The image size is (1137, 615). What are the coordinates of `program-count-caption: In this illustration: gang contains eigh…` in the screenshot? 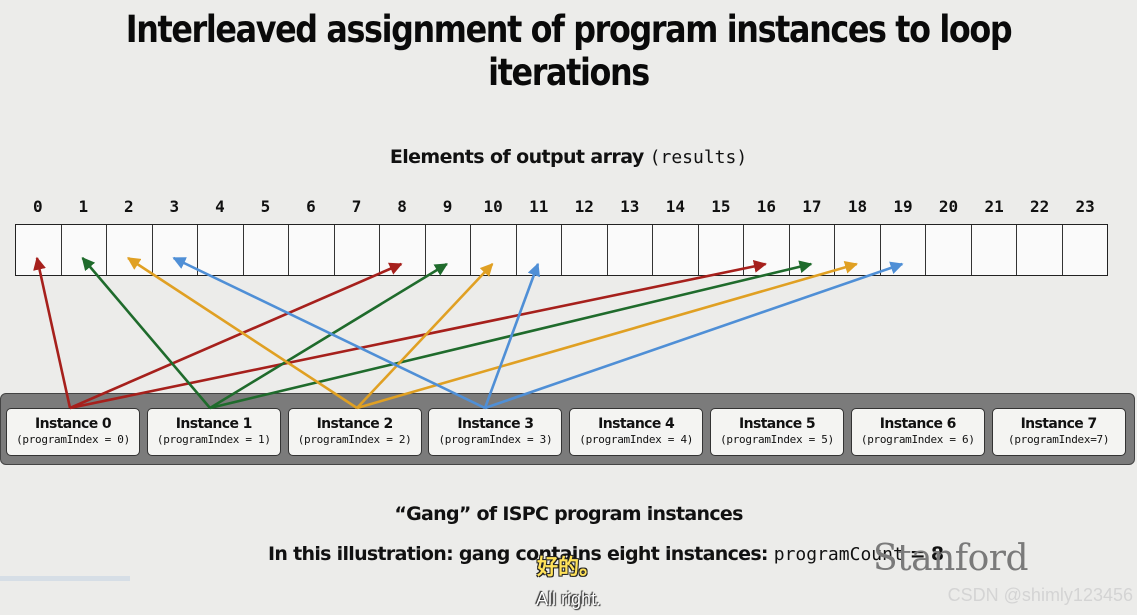 It's located at (606, 554).